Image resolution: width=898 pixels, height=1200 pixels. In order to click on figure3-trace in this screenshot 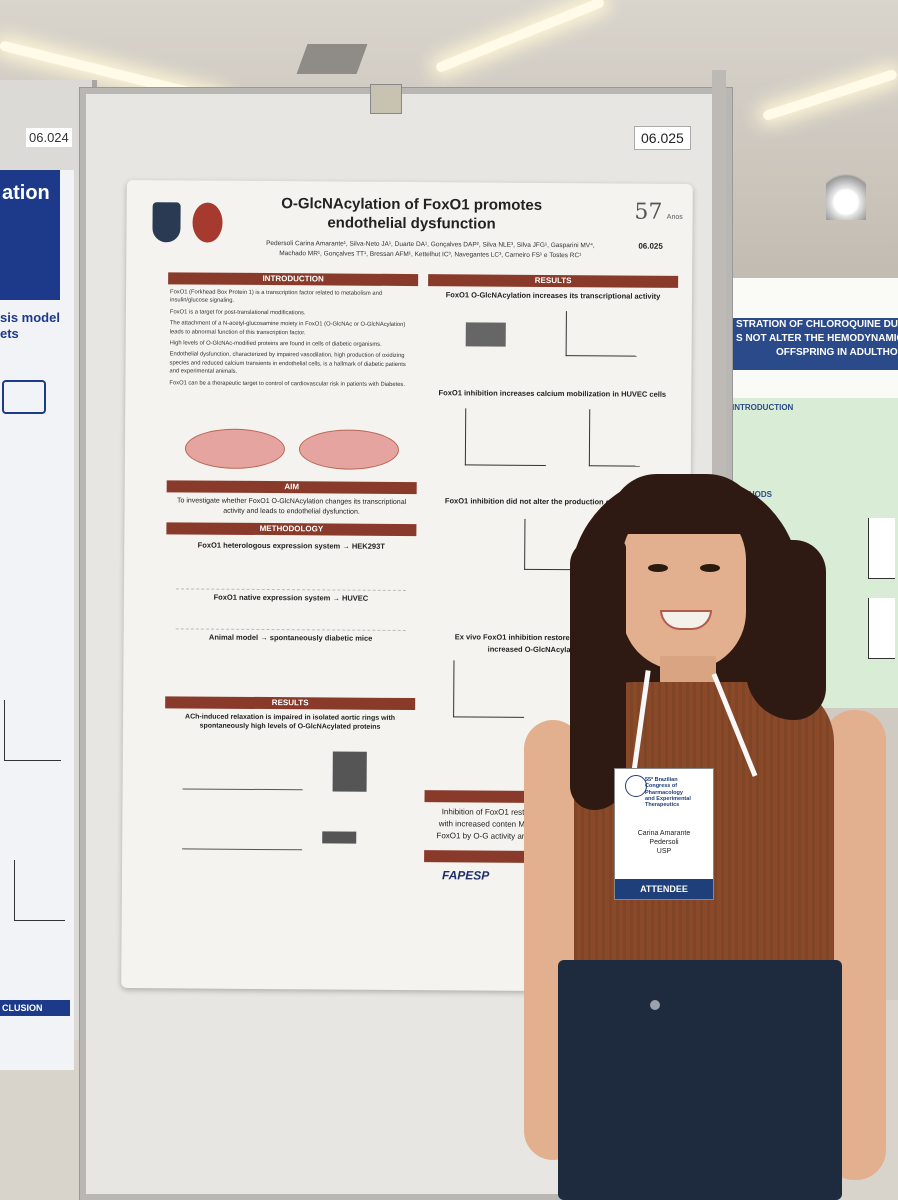, I will do `click(505, 437)`.